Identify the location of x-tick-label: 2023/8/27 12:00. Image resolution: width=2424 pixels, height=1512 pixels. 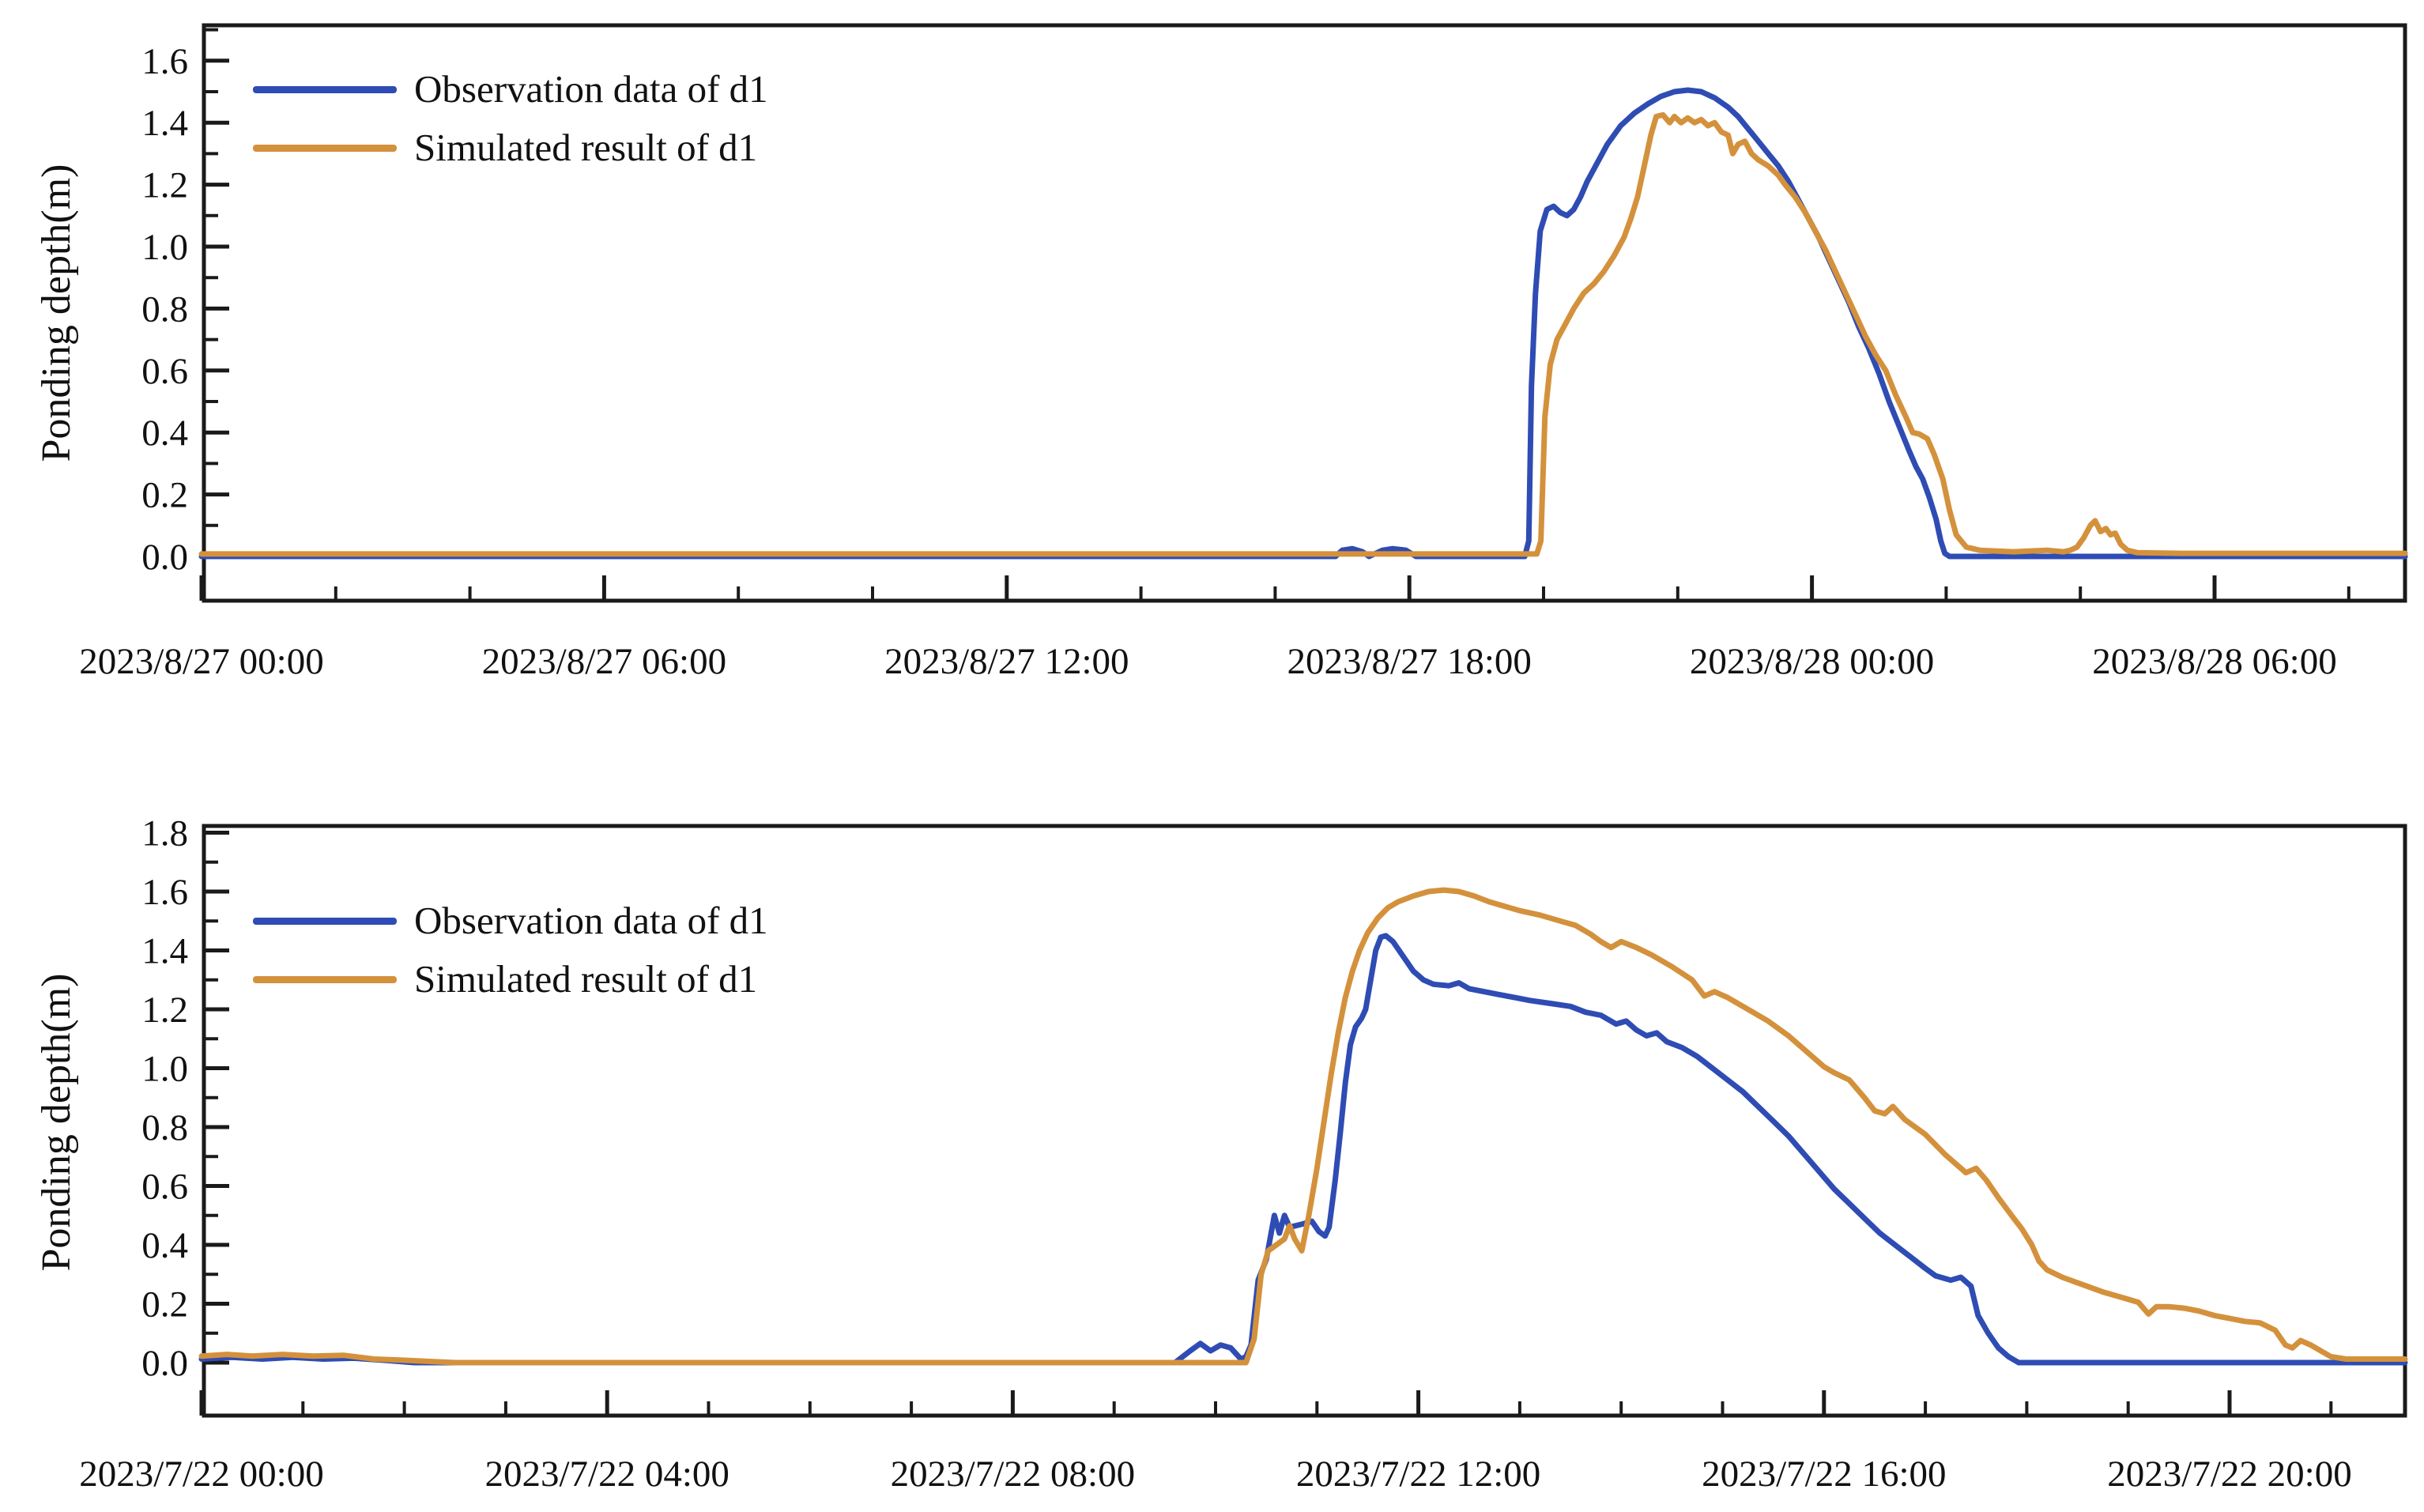
(1006, 661).